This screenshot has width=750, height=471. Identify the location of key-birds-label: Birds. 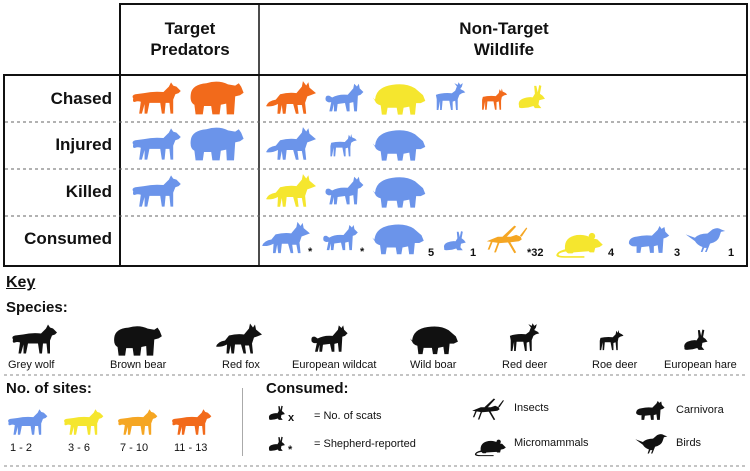
(689, 443).